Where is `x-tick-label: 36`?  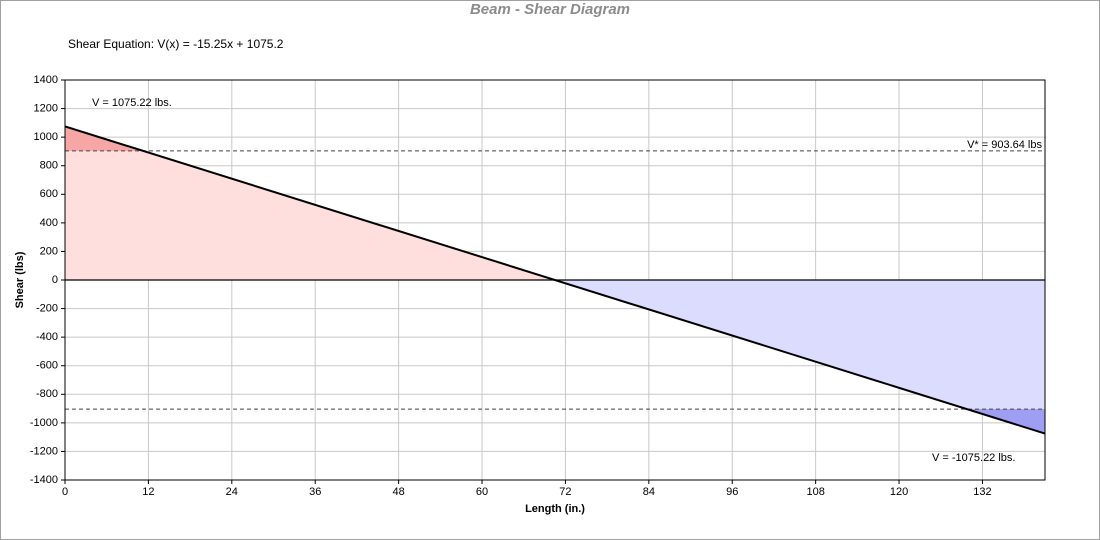 x-tick-label: 36 is located at coordinates (315, 492).